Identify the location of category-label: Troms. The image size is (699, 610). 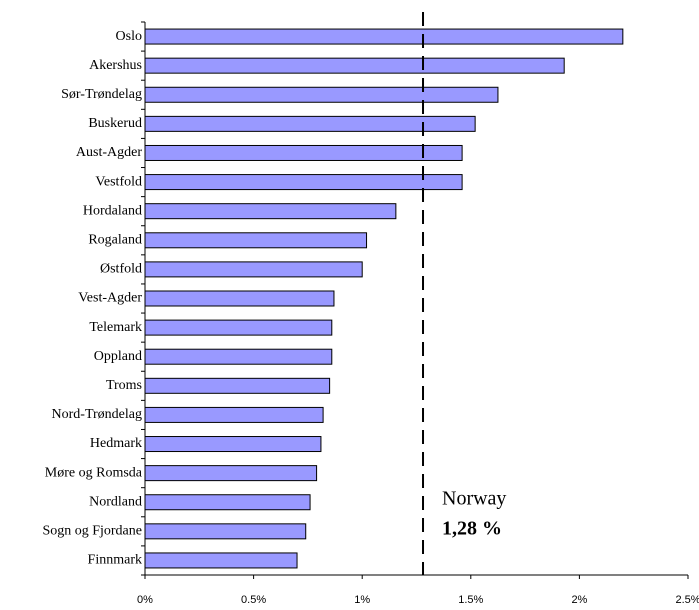
(124, 385).